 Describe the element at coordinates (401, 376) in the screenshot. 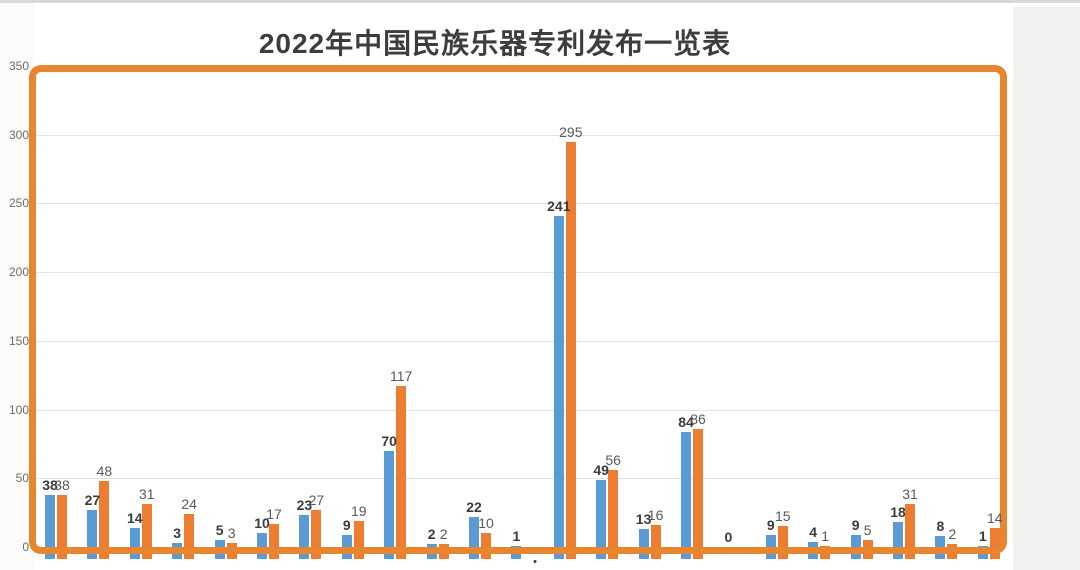

I see `bar-value-label: 117` at that location.